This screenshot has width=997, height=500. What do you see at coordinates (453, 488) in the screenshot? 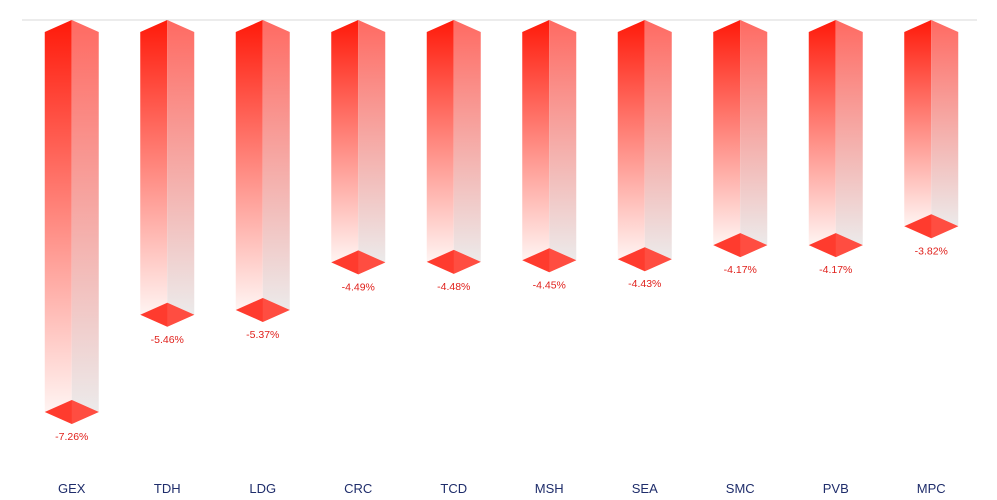
I see `category-label: TCD` at bounding box center [453, 488].